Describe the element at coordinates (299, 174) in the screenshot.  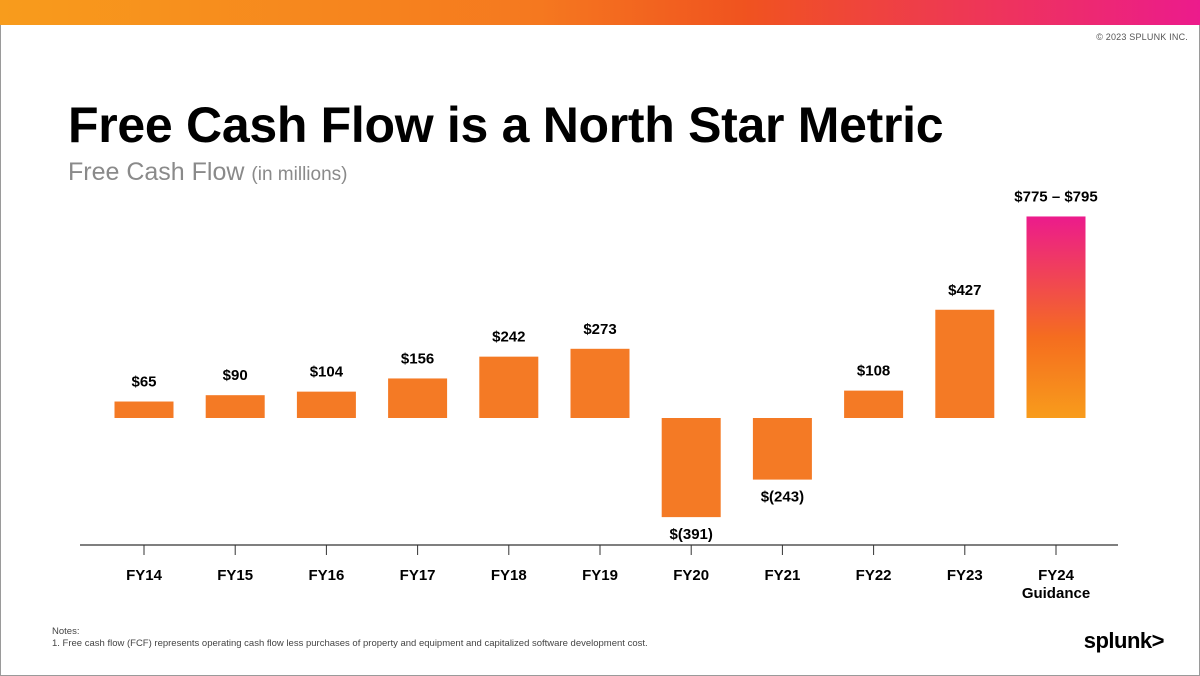
I see `chart-subtitle-unit: (in millions)` at that location.